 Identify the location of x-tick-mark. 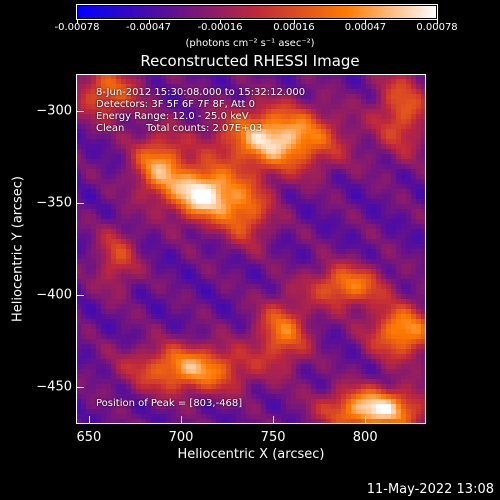
(181, 420).